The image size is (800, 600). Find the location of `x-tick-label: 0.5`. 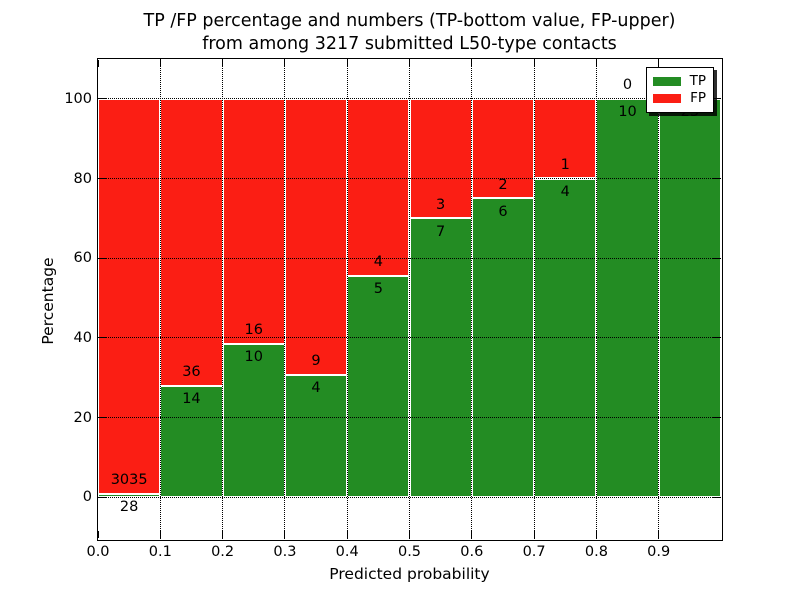

x-tick-label: 0.5 is located at coordinates (409, 552).